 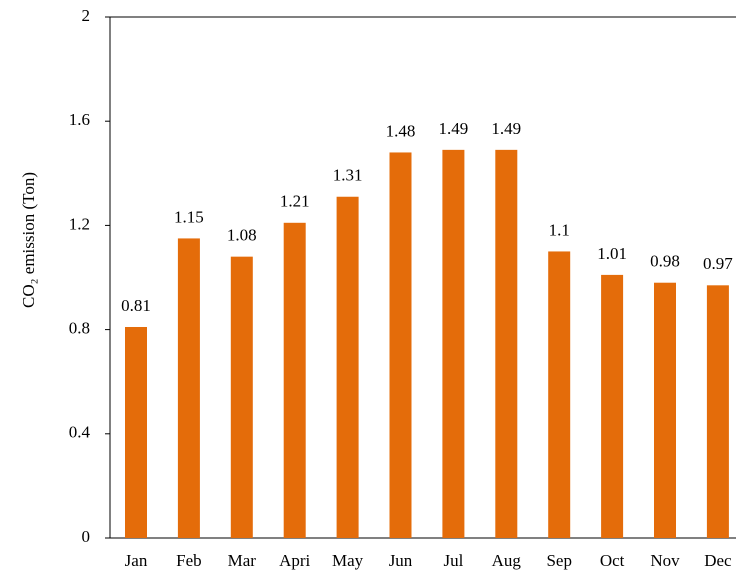 What do you see at coordinates (242, 235) in the screenshot?
I see `value-label: 1.08` at bounding box center [242, 235].